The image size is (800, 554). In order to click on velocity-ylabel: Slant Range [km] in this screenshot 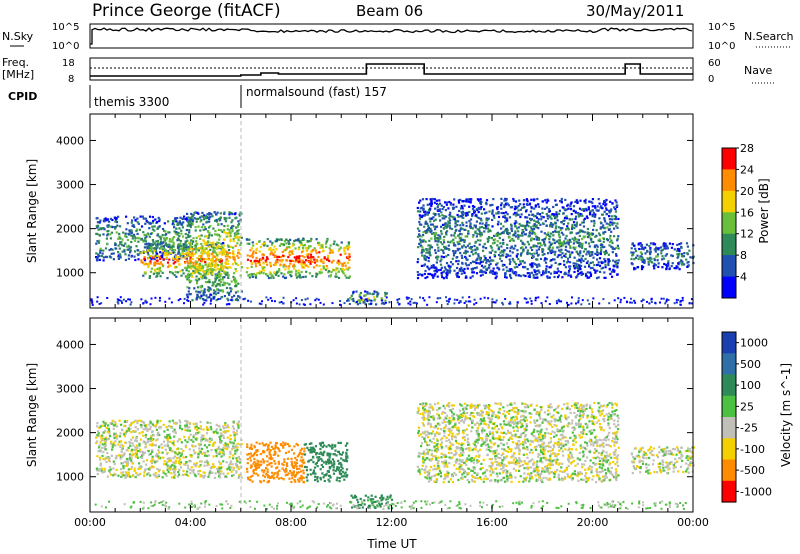, I will do `click(32, 415)`.